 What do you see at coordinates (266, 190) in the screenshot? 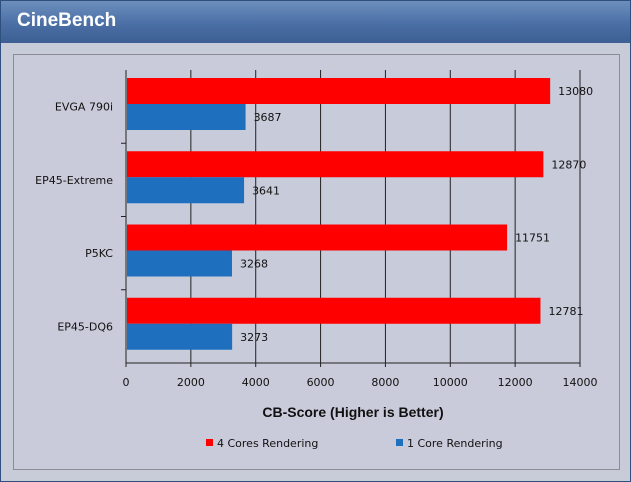
I see `data-label: 3641` at bounding box center [266, 190].